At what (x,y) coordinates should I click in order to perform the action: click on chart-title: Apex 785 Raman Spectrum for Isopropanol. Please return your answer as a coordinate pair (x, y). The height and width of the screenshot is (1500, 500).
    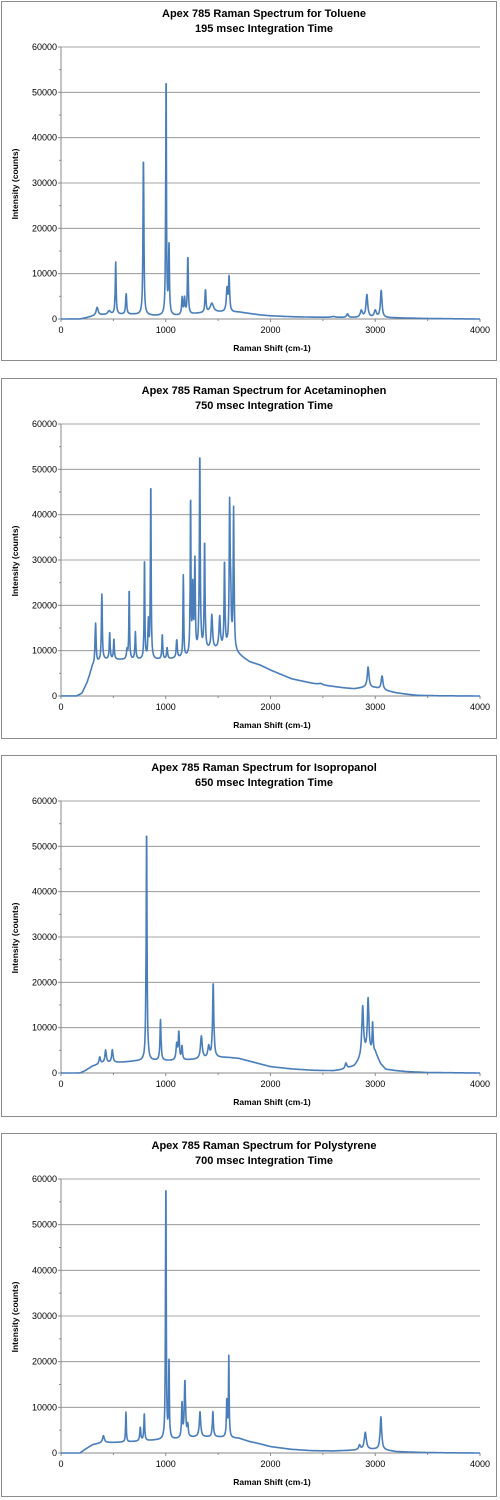
    Looking at the image, I should click on (264, 768).